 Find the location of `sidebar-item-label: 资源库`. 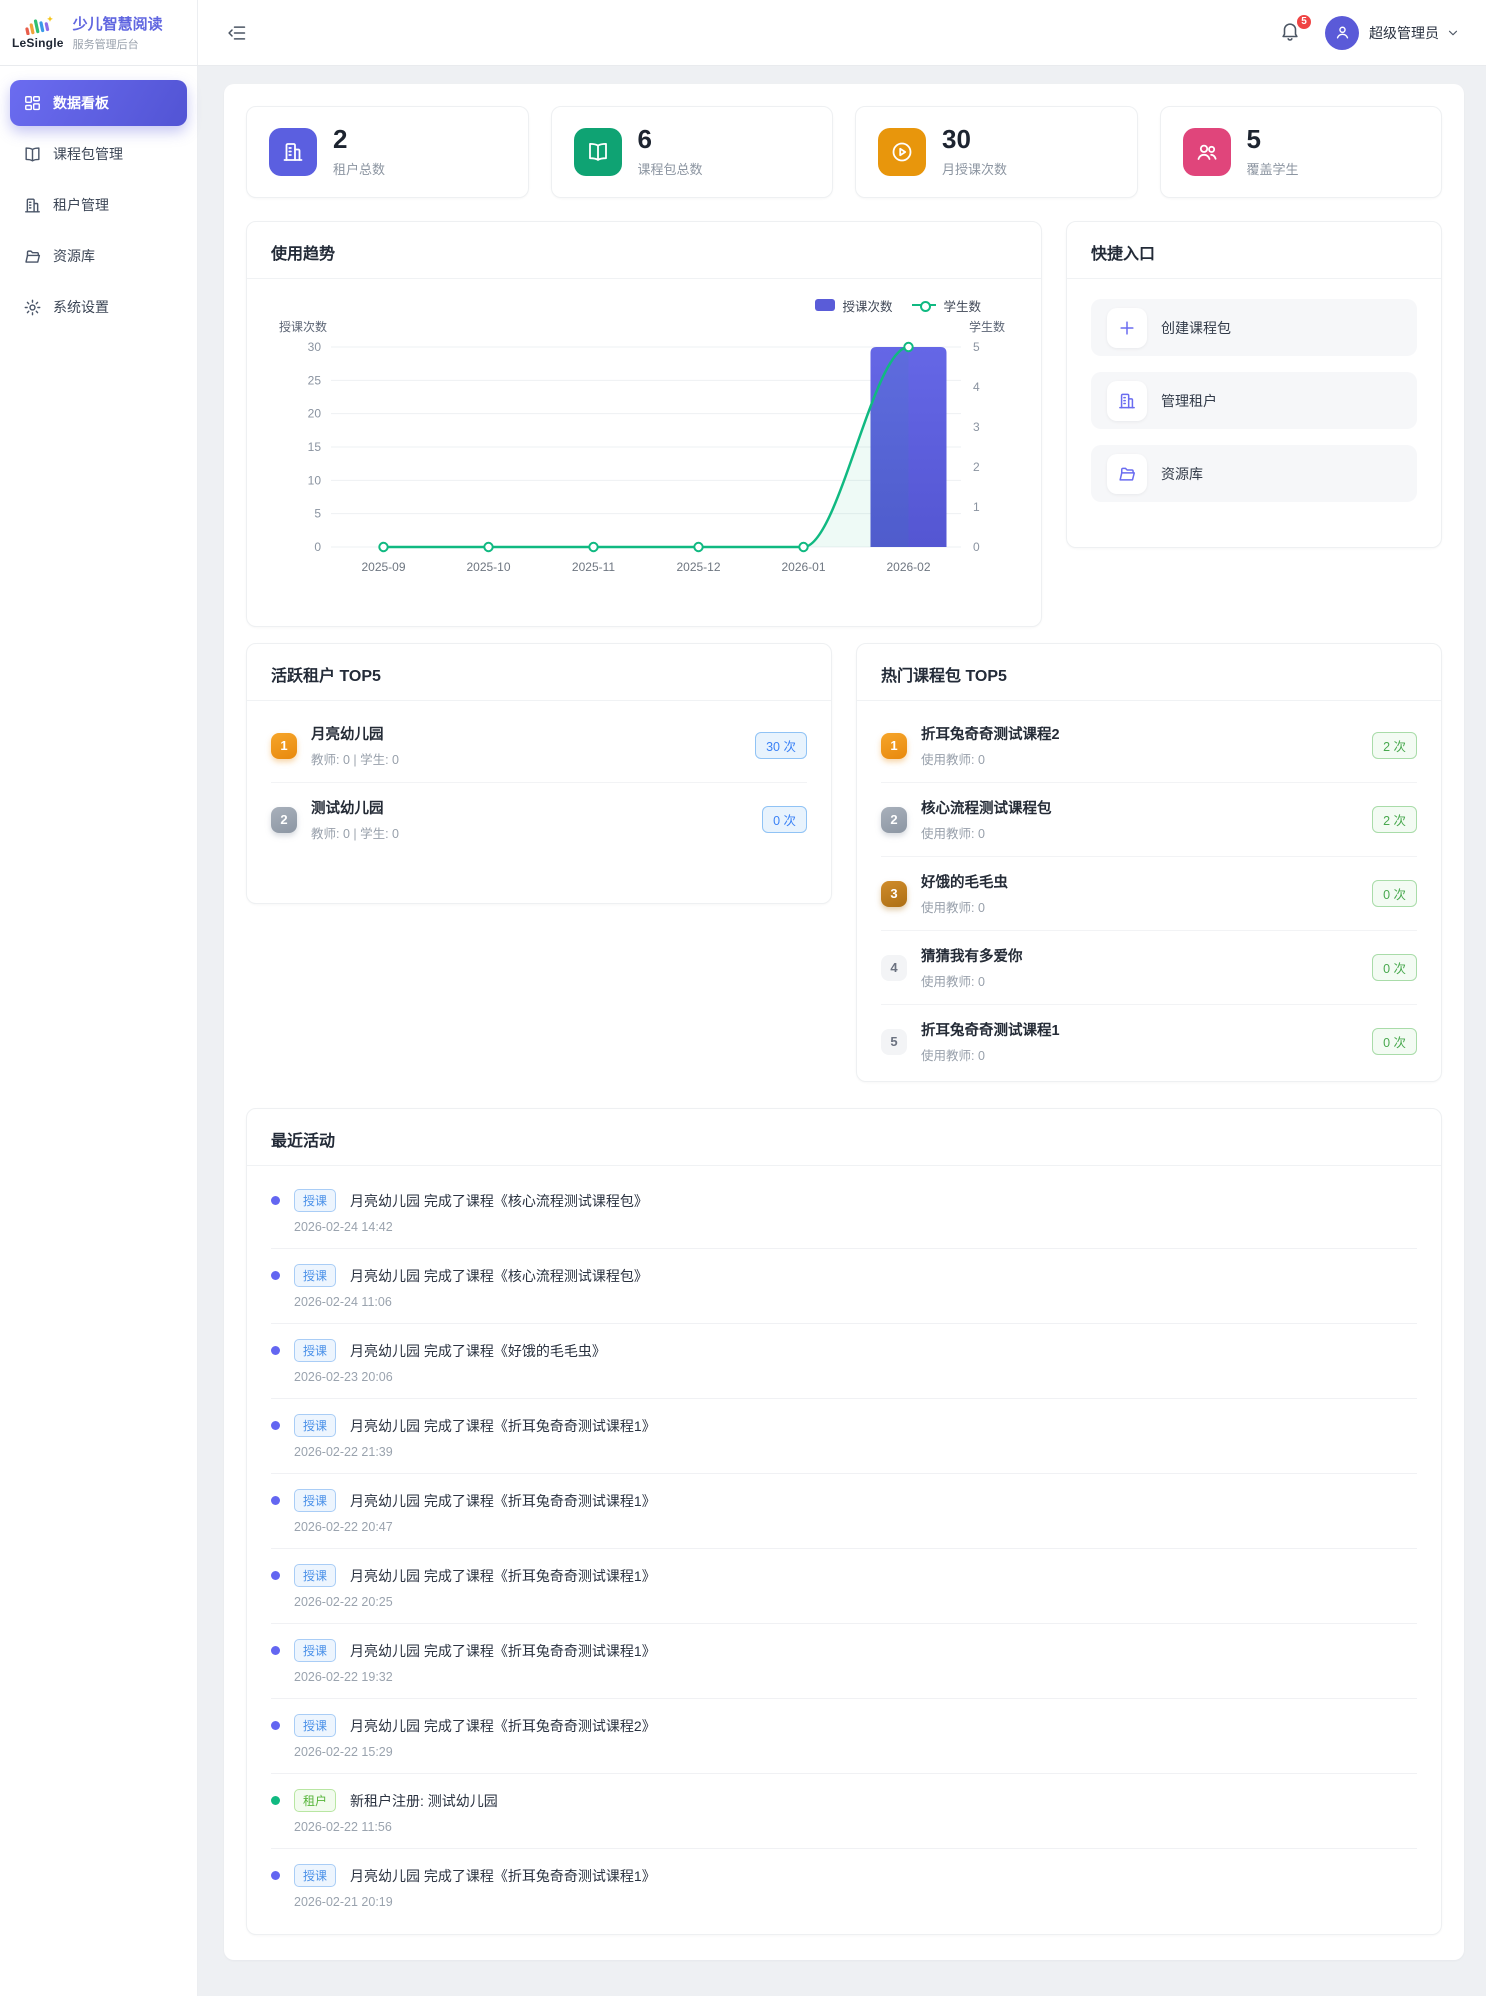

sidebar-item-label: 资源库 is located at coordinates (74, 256).